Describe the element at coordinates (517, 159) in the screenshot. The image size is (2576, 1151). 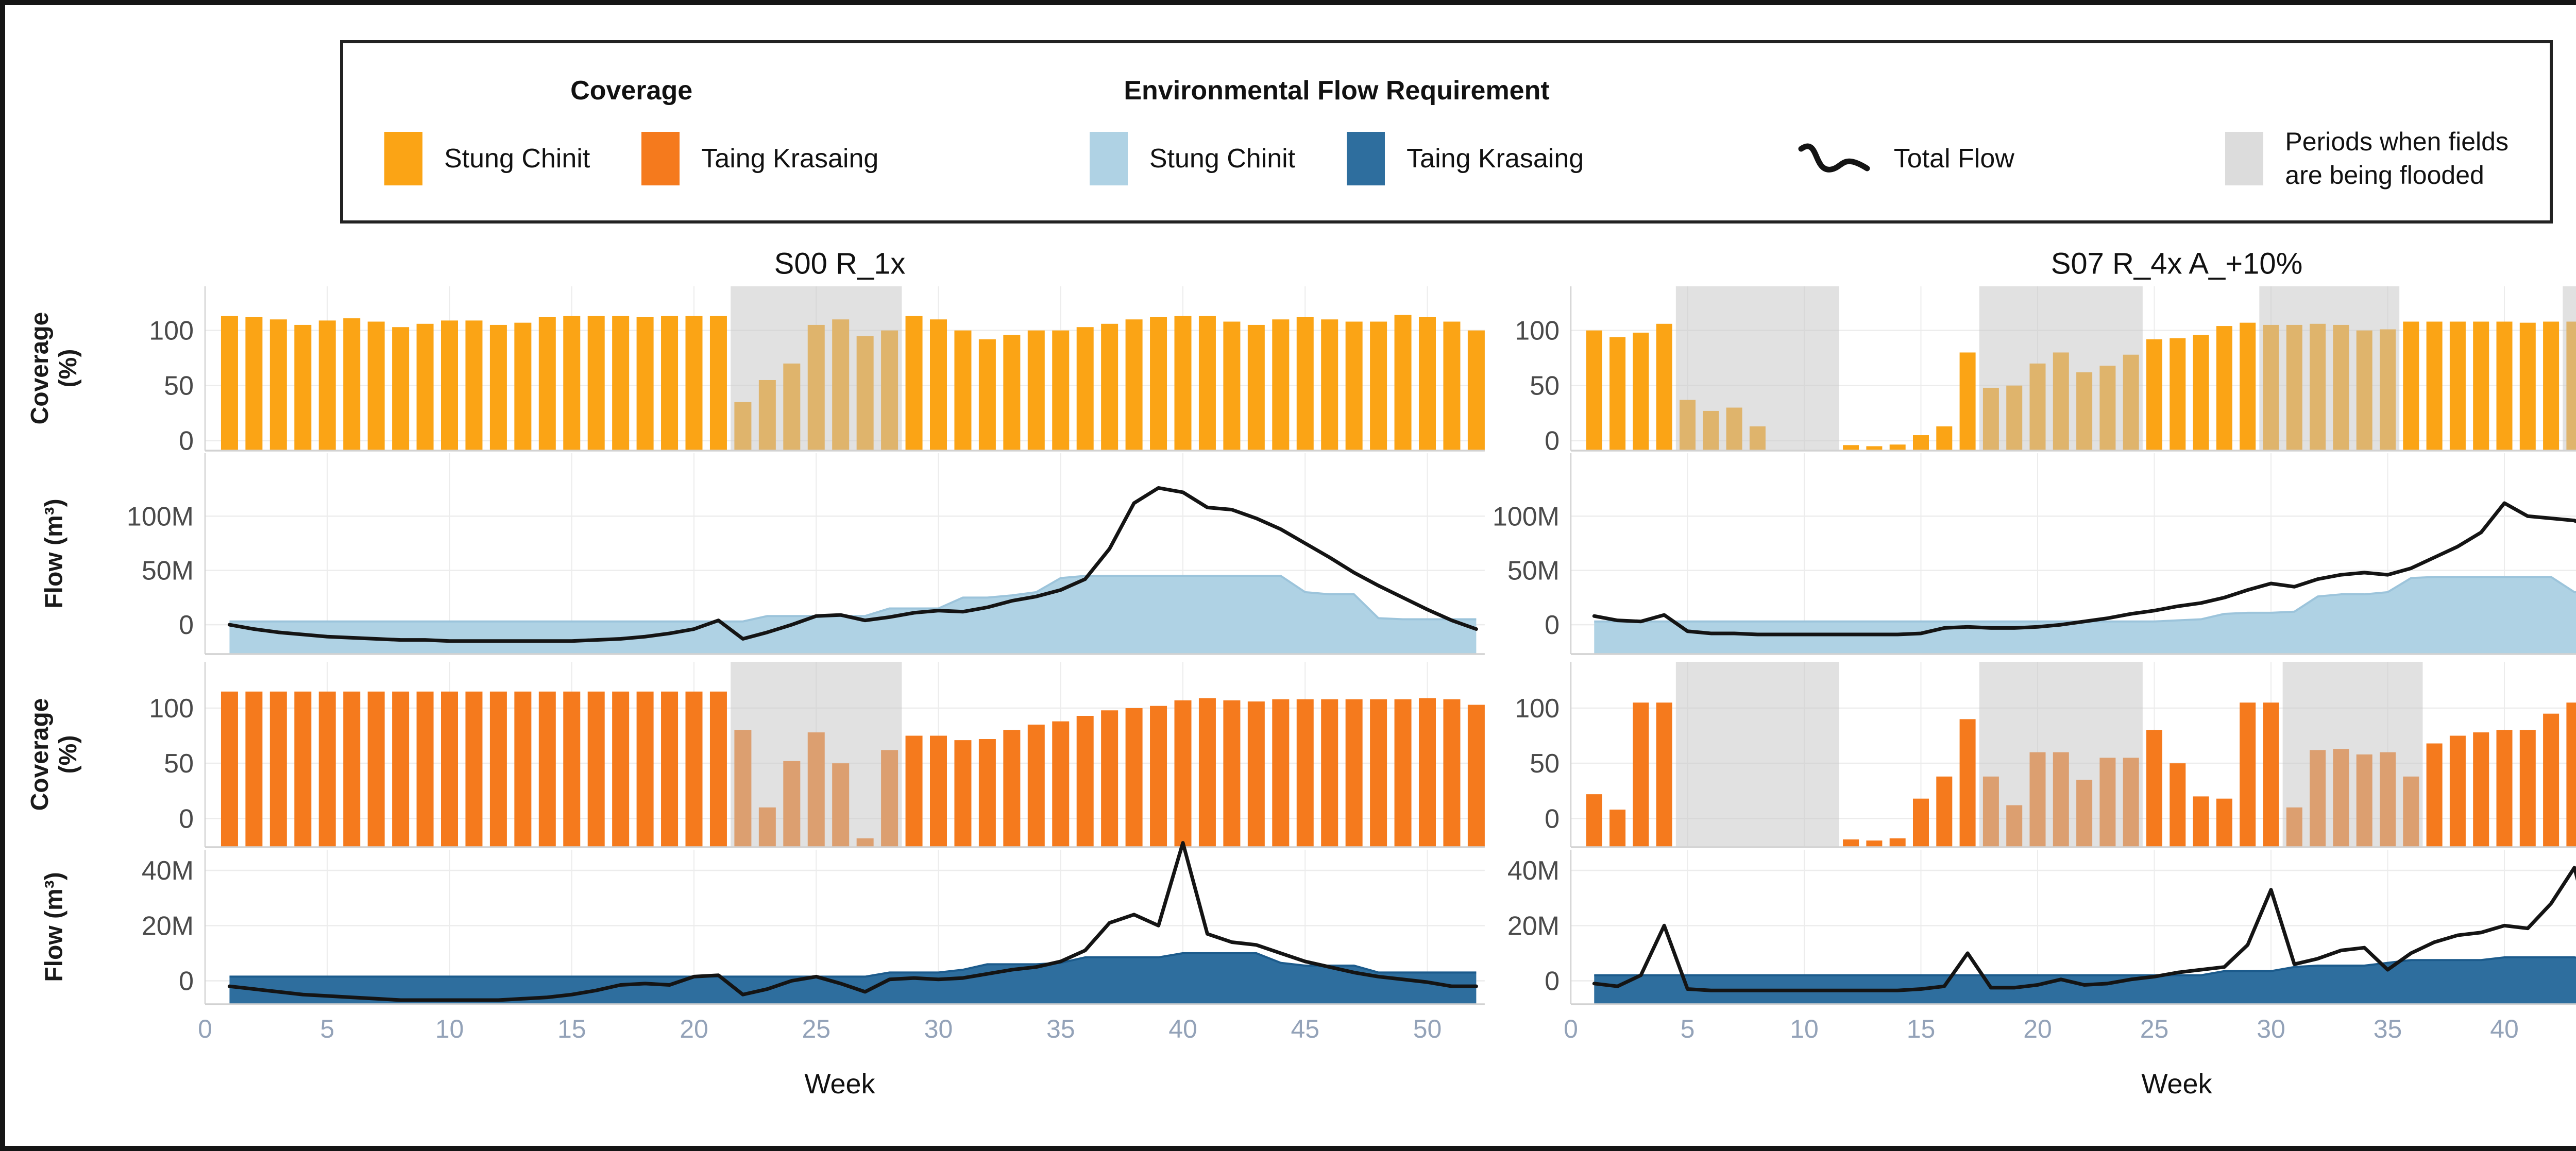
I see `legend-item-label: Stung Chinit` at that location.